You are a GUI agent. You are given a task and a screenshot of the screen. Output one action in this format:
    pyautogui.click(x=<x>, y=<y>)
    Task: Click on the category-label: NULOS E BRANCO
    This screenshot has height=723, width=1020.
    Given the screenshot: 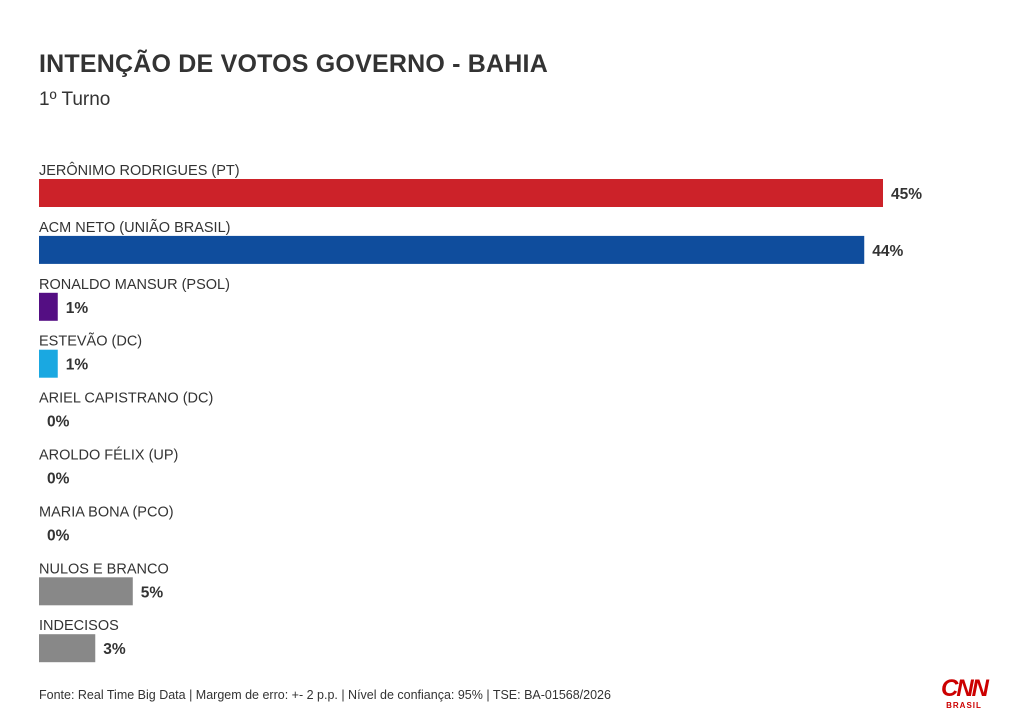 What is the action you would take?
    pyautogui.click(x=104, y=569)
    